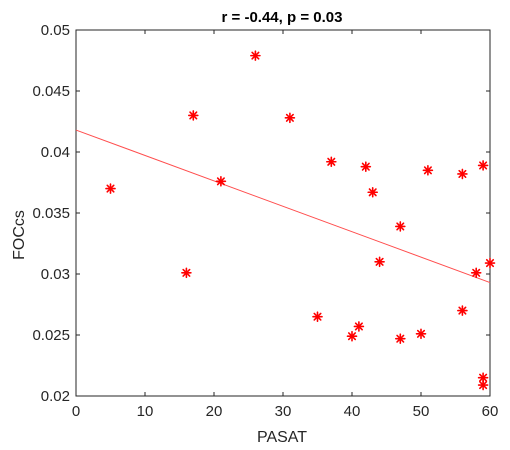  Describe the element at coordinates (55, 274) in the screenshot. I see `y-tick-label: 0.03` at that location.